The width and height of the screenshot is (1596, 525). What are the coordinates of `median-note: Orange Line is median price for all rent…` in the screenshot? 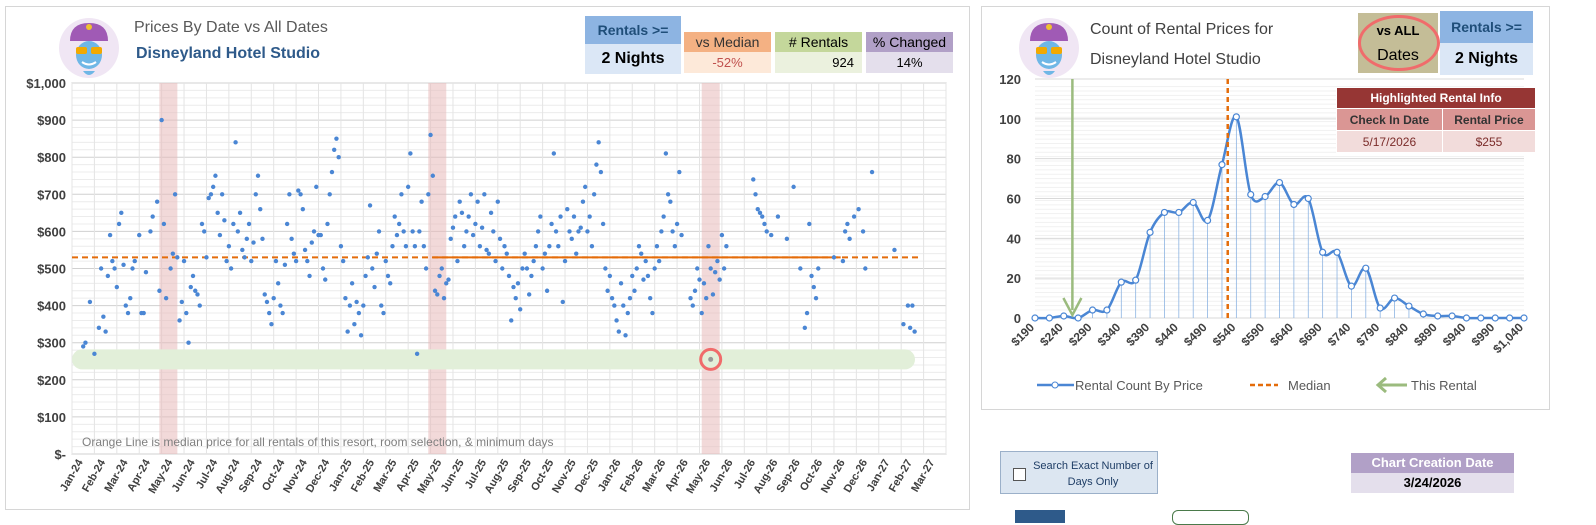 It's located at (318, 442).